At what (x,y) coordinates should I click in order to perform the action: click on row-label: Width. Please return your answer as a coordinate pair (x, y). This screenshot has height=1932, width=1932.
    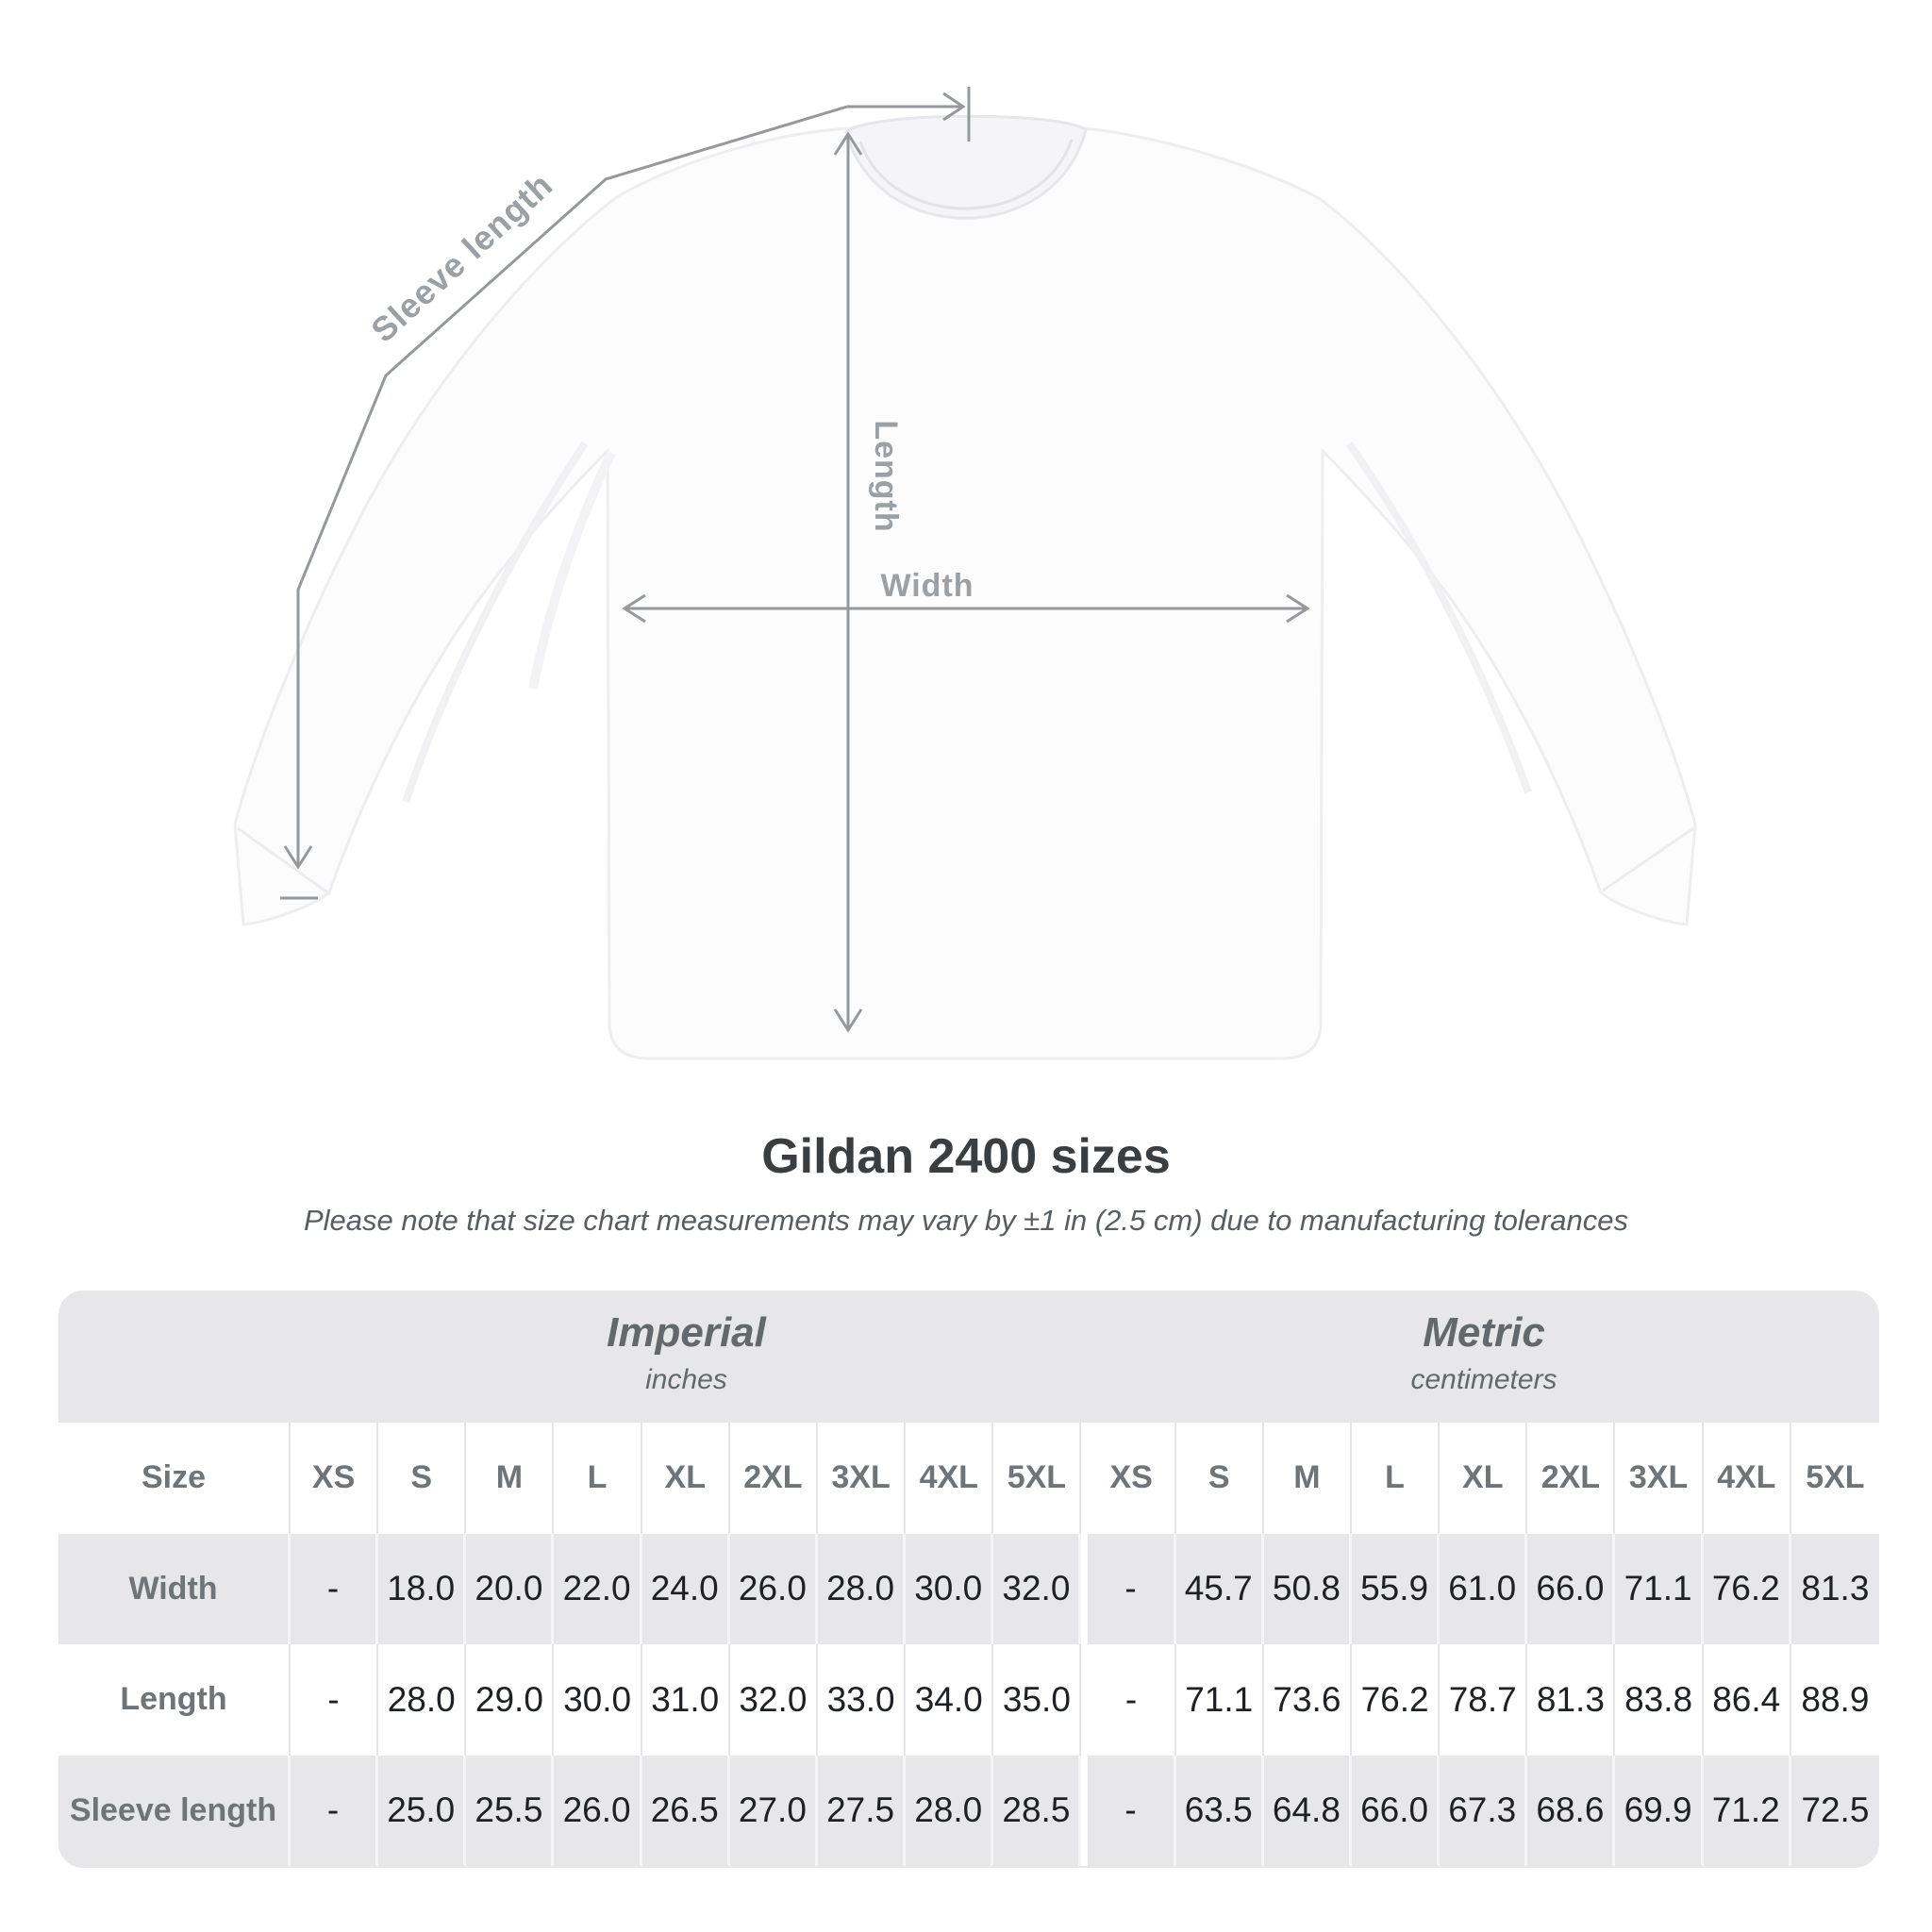
    Looking at the image, I should click on (175, 1589).